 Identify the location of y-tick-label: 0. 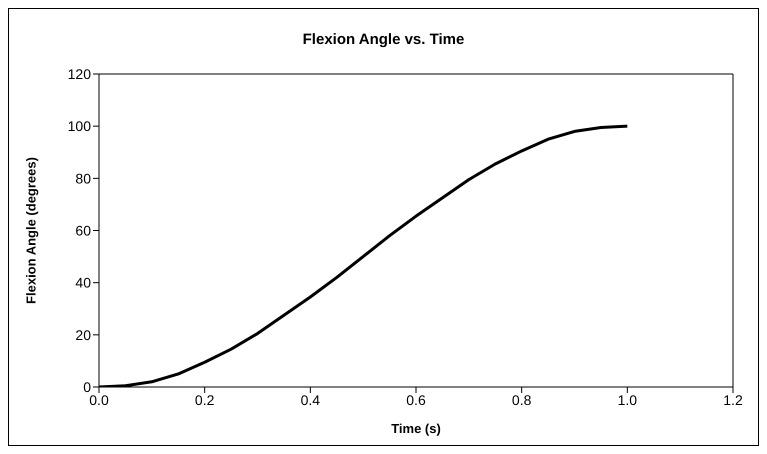
(87, 386).